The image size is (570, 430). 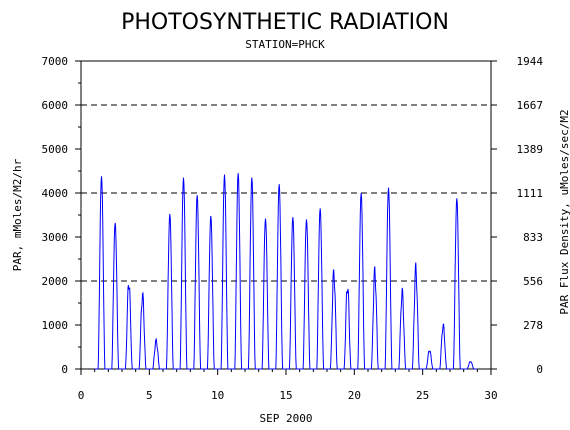 What do you see at coordinates (517, 215) in the screenshot?
I see `y-axis-right: 0 278 556 833 1111 1389 1667 1944` at bounding box center [517, 215].